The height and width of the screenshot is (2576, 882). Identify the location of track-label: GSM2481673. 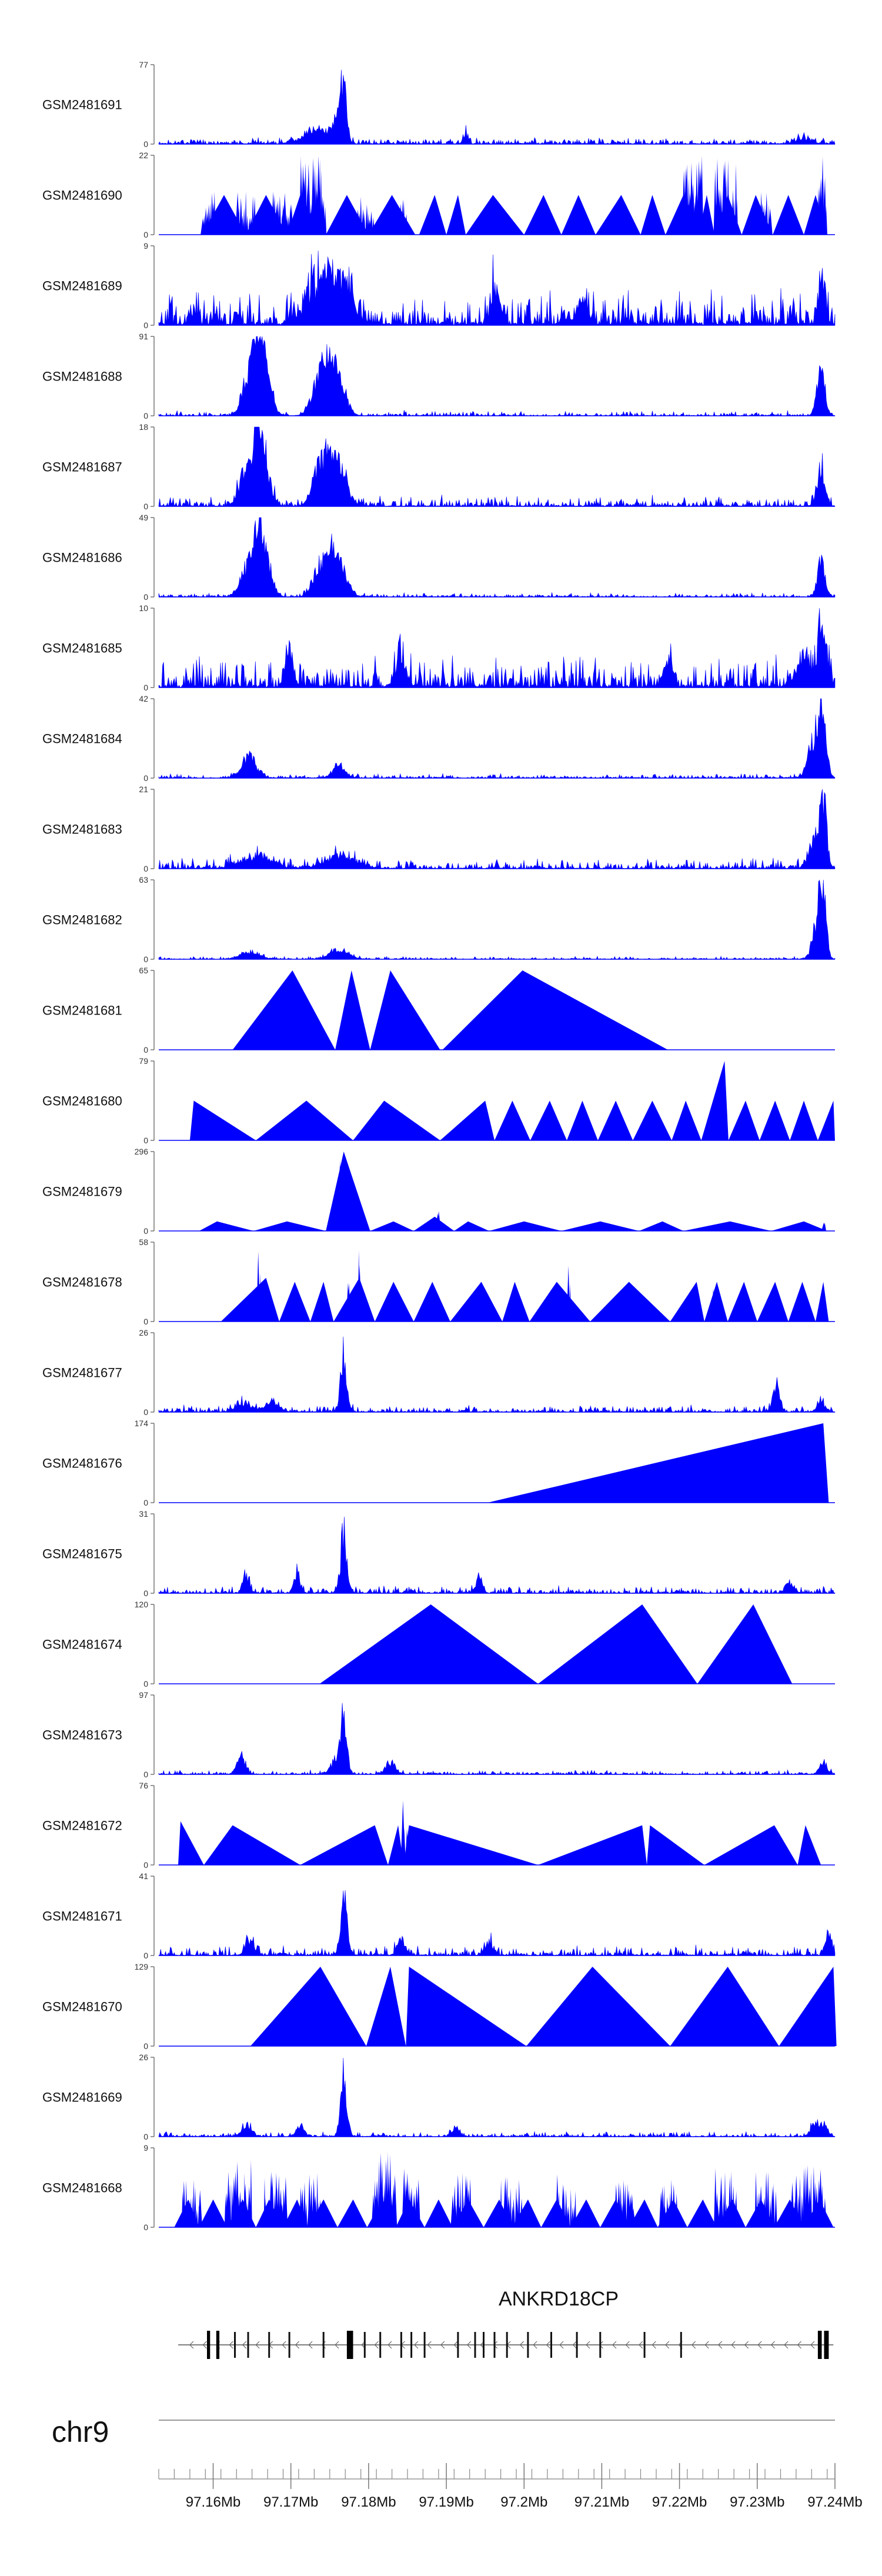
(82, 1735).